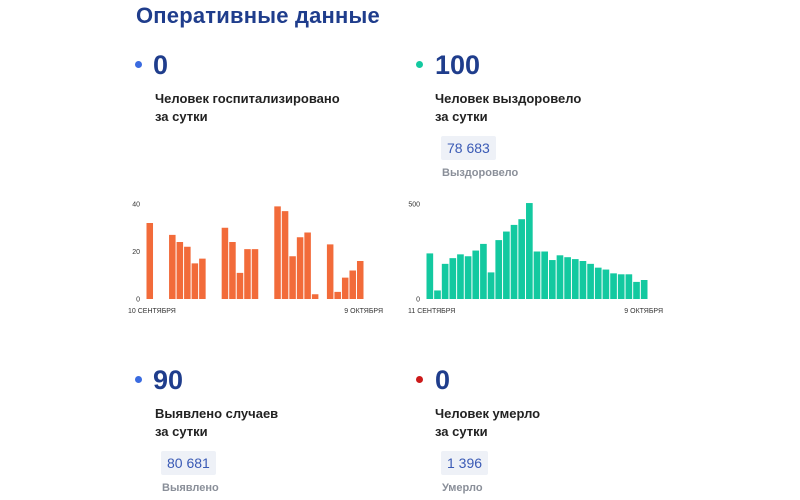 The width and height of the screenshot is (800, 500). I want to click on x-start-label: 11 СЕНТЯБРЯ, so click(431, 311).